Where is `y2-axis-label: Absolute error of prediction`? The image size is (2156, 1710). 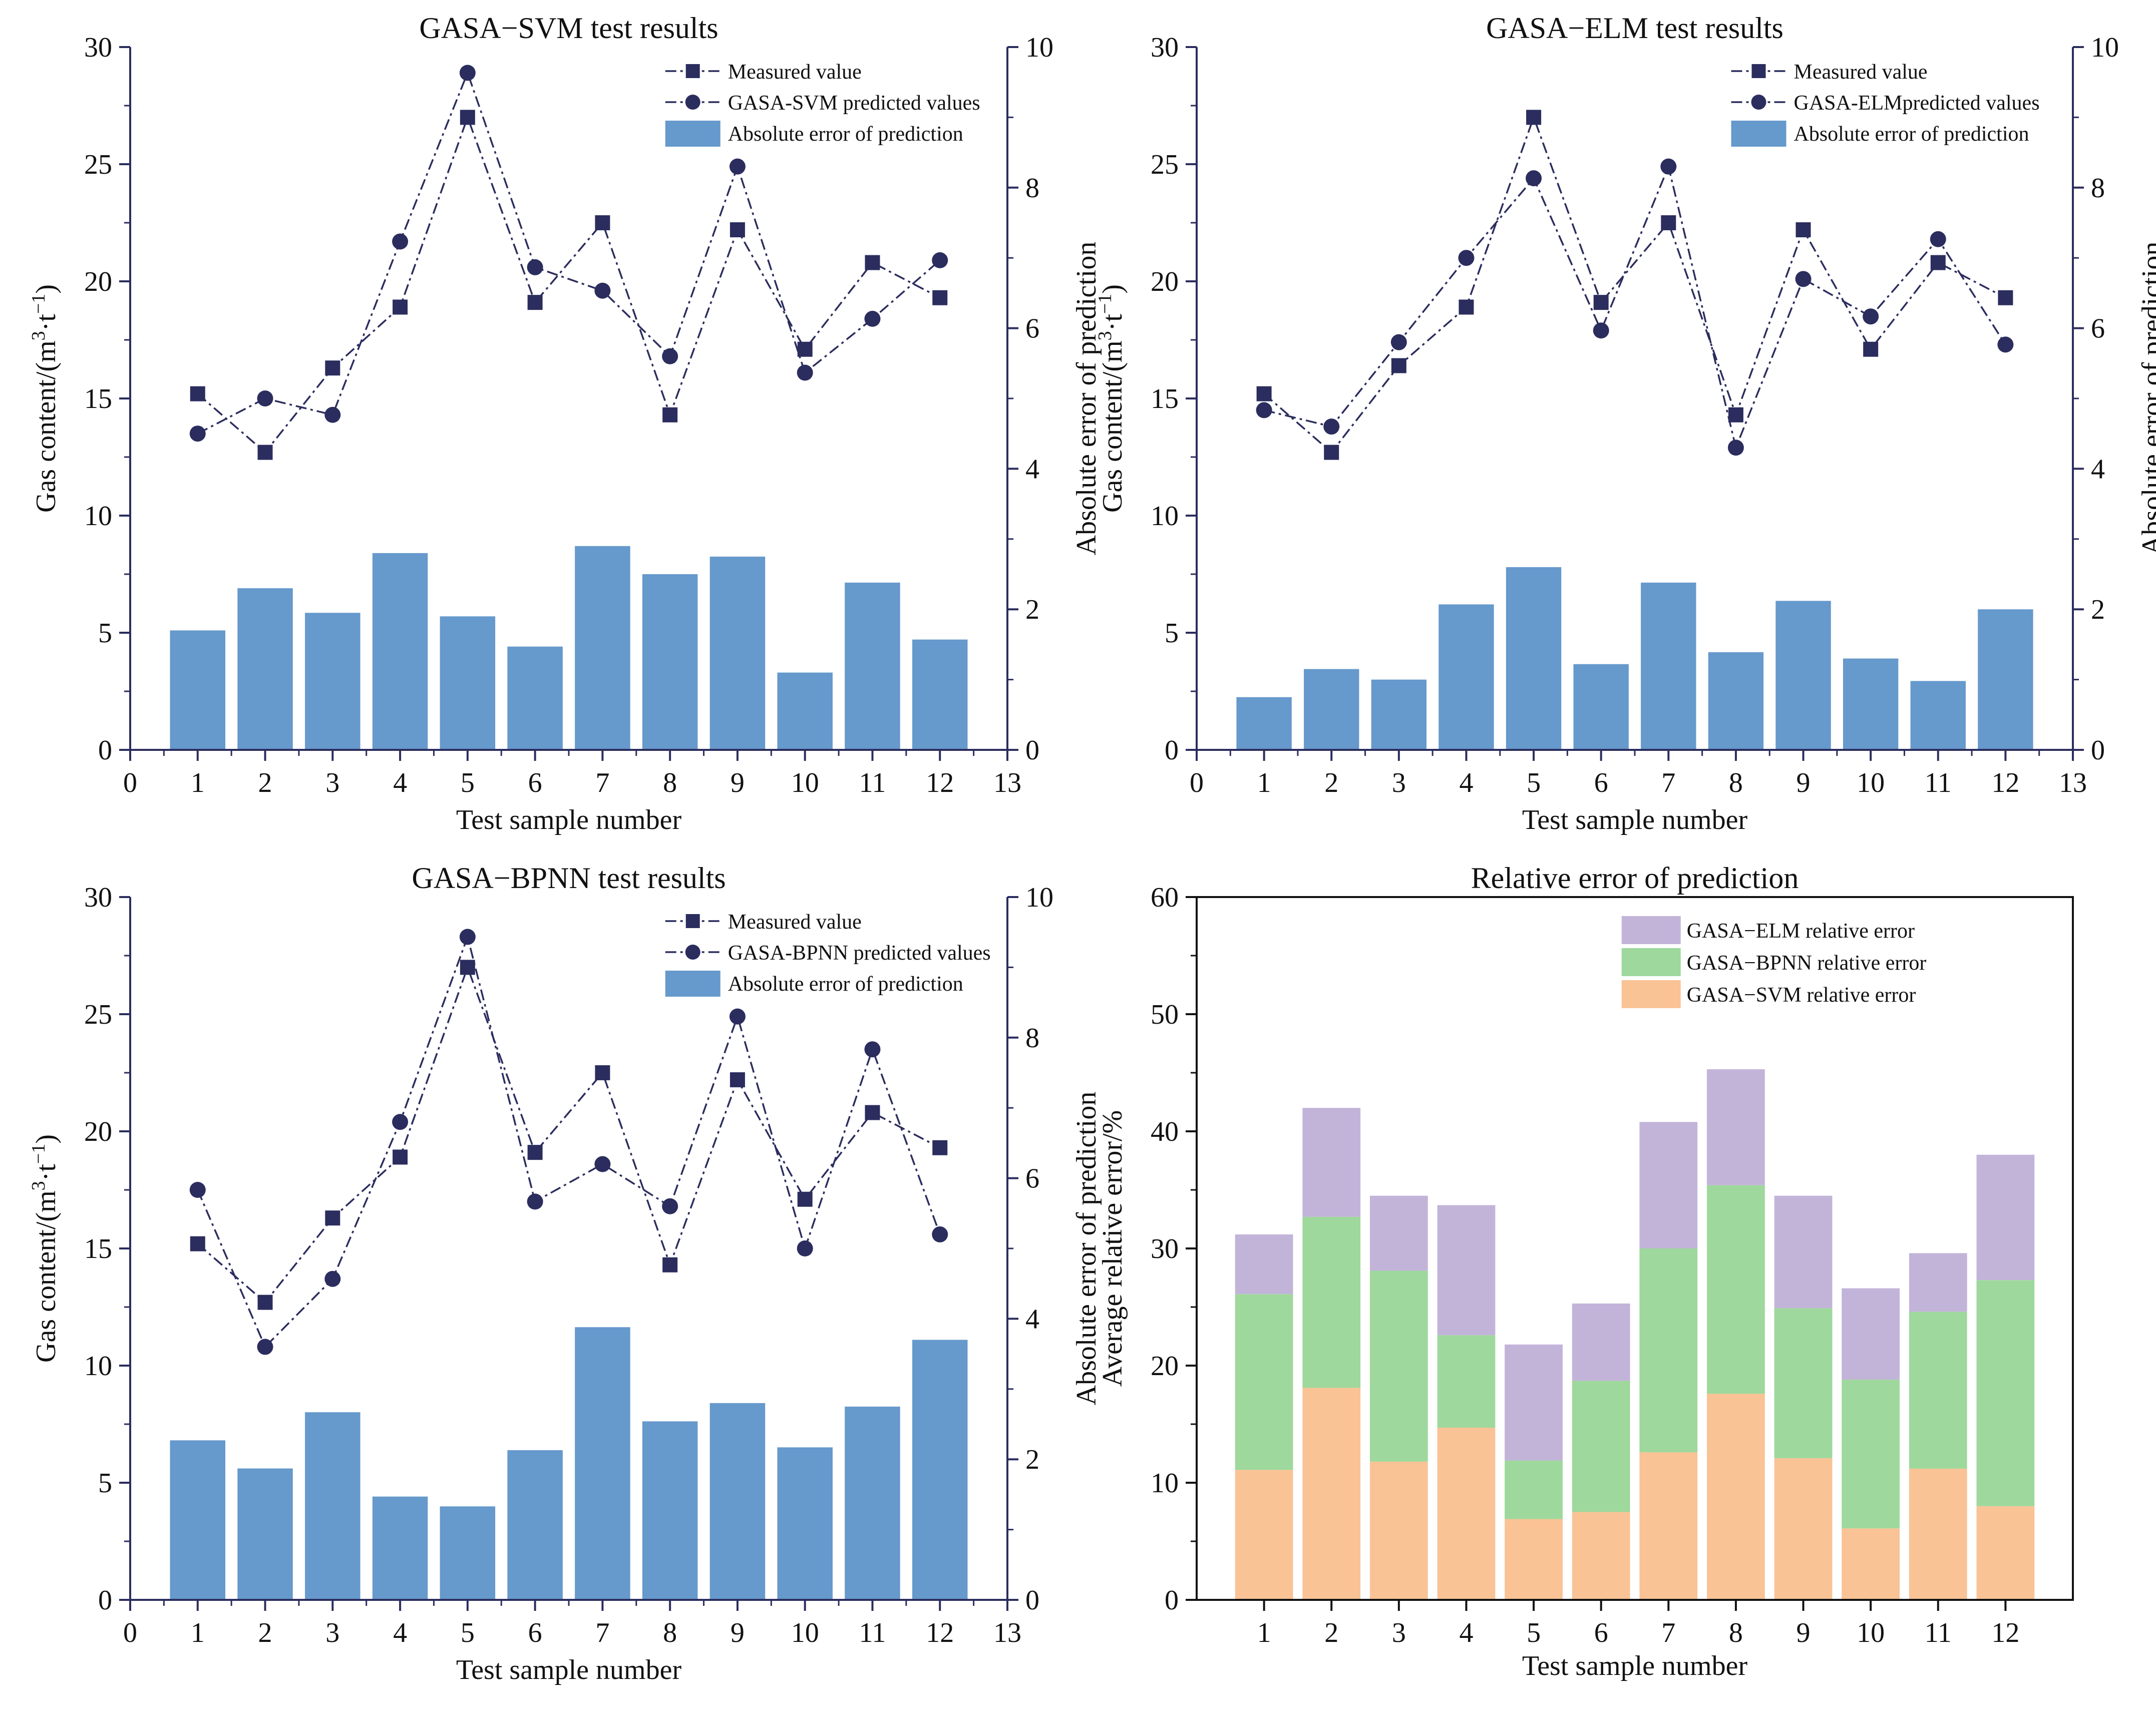 y2-axis-label: Absolute error of prediction is located at coordinates (2146, 399).